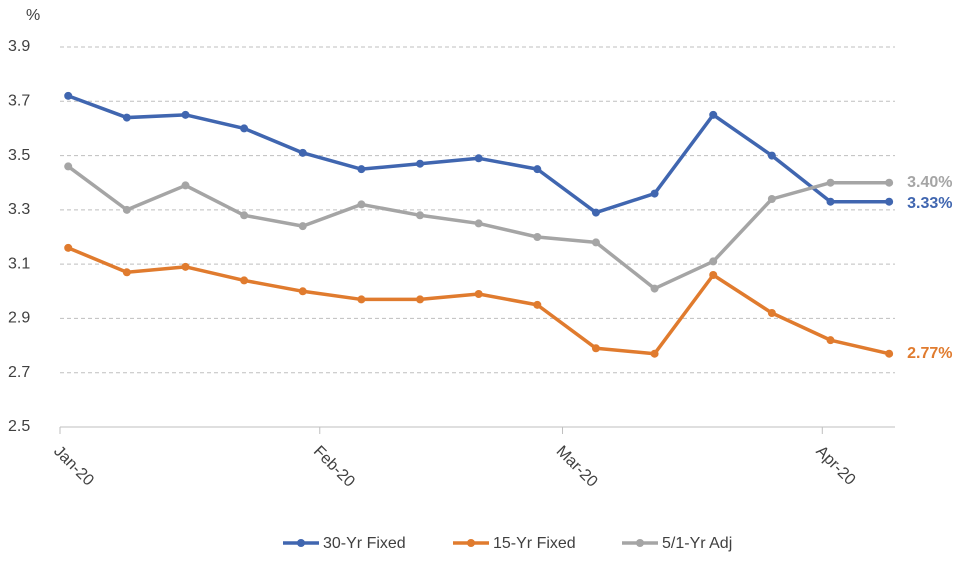 The width and height of the screenshot is (964, 561). I want to click on y-tick-label: 3.3, so click(19, 209).